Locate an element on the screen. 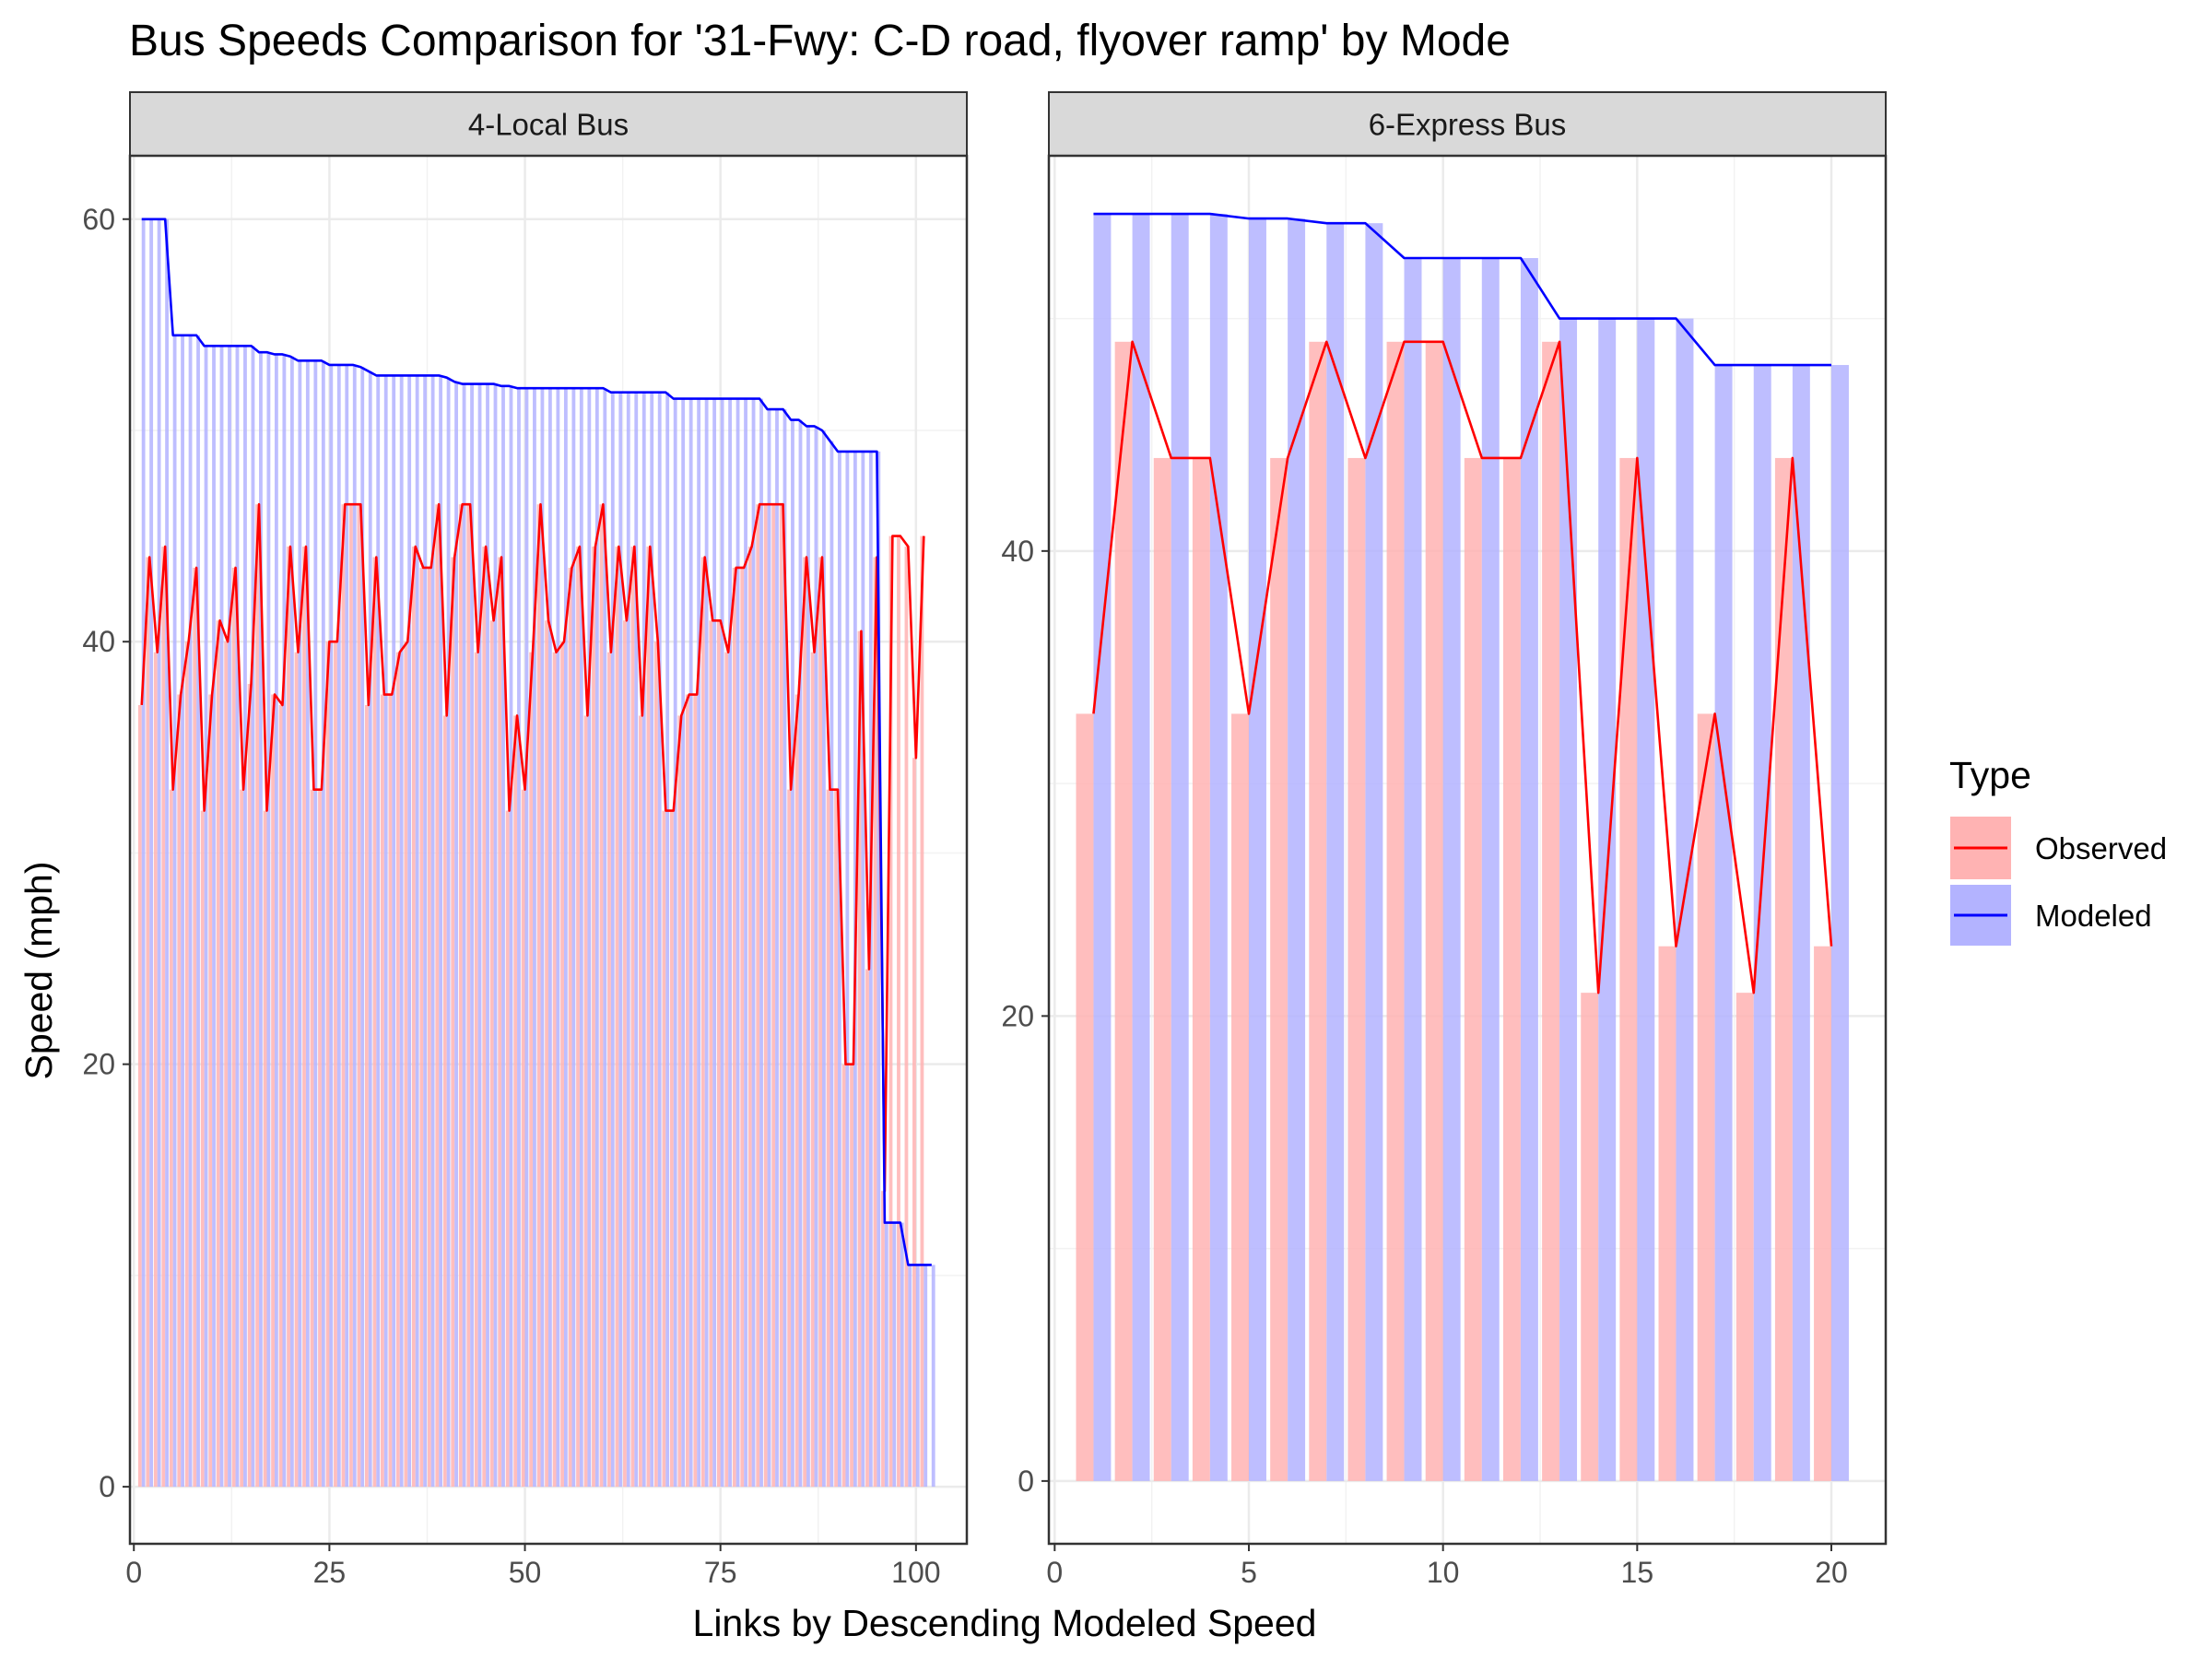  legend-entry-modeled: Modeled is located at coordinates (2051, 915).